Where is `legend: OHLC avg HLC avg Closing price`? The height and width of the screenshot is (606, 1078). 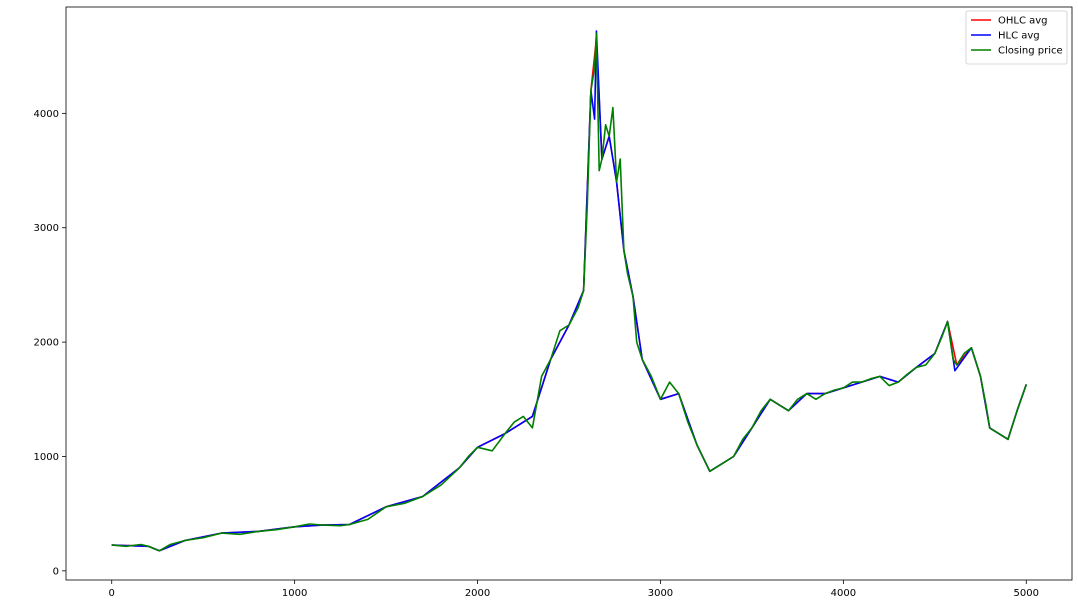 legend: OHLC avg HLC avg Closing price is located at coordinates (1016, 37).